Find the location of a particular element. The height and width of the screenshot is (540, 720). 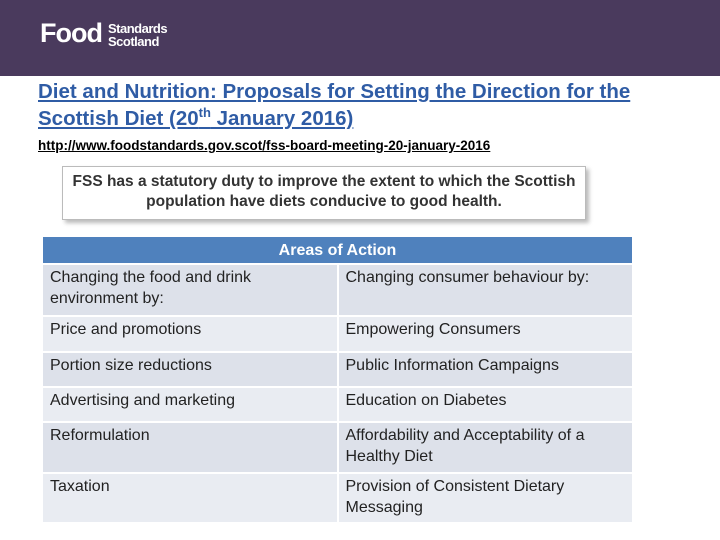

table-cell: Public Information Campaigns is located at coordinates (485, 369).